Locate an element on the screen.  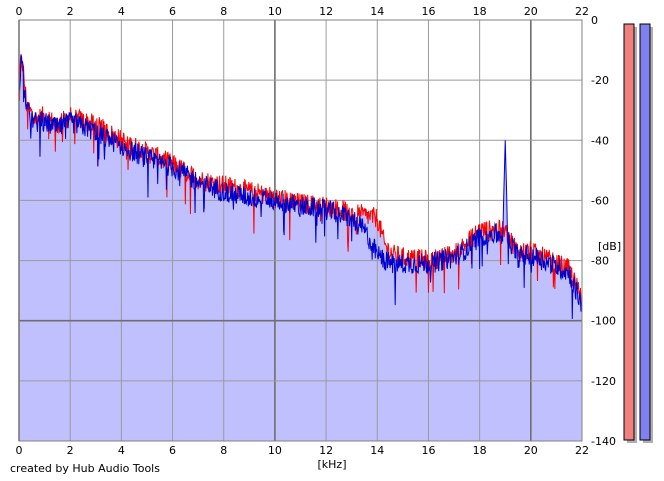
x-tick-label-bottom: 4 is located at coordinates (121, 450).